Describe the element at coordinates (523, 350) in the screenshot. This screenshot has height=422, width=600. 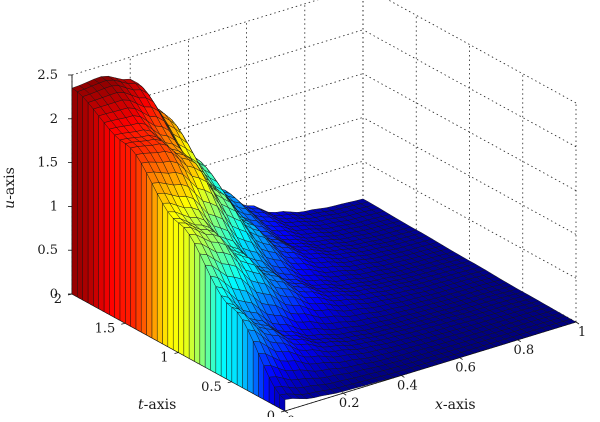
I see `x-tick-label: 0.8` at that location.